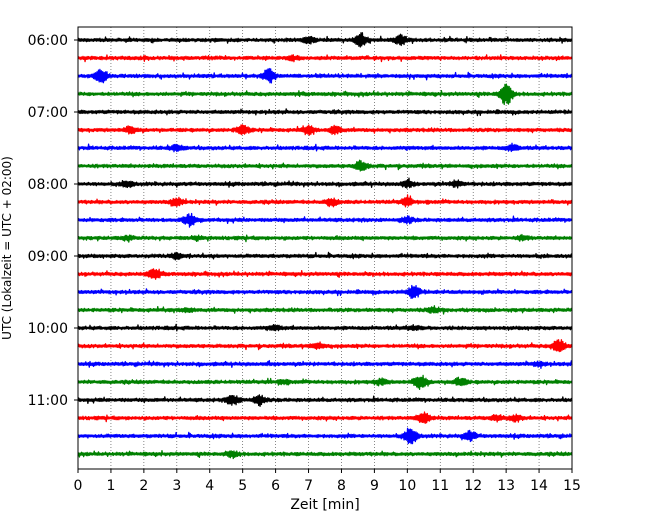 The image size is (650, 520). I want to click on y-tick-label: 07:00, so click(48, 113).